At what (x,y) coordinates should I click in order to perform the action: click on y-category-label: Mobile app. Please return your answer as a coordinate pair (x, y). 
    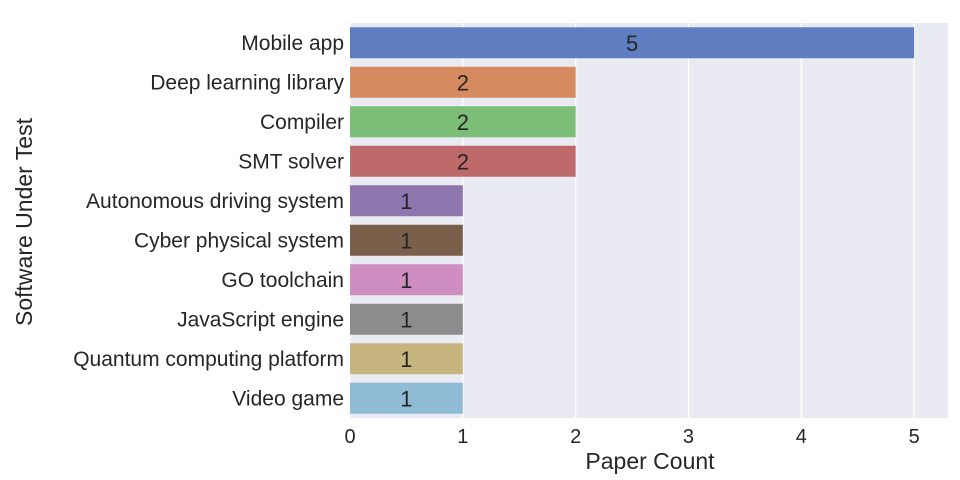
    Looking at the image, I should click on (292, 43).